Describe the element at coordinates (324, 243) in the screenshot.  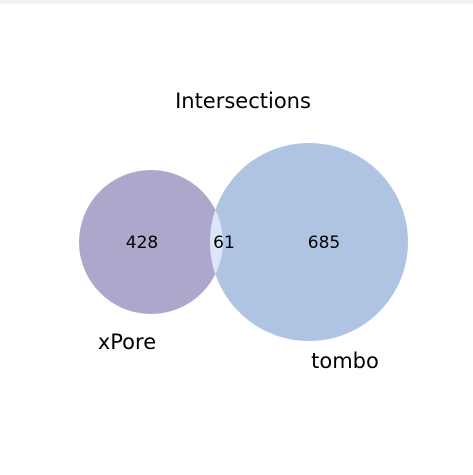
I see `tombo-only-count: 685` at that location.